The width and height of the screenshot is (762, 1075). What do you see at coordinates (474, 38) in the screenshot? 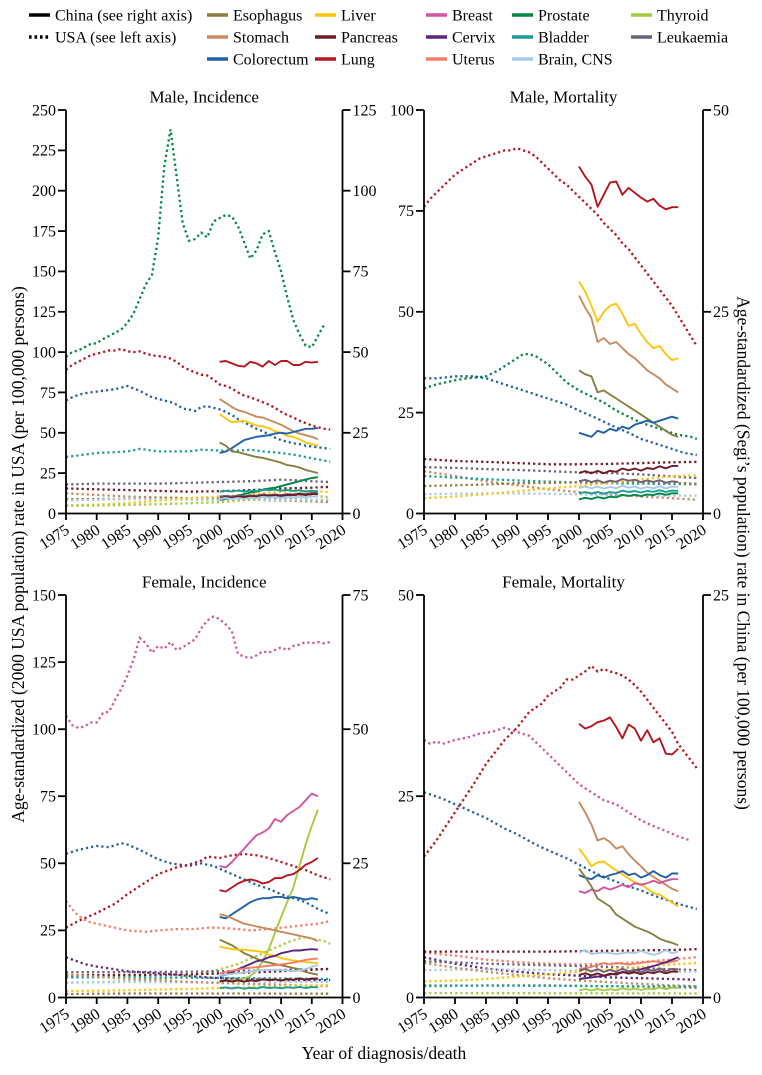
I see `svg-text: Cervix` at bounding box center [474, 38].